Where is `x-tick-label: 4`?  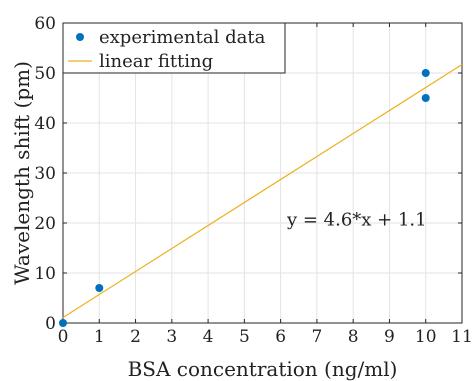
x-tick-label: 4 is located at coordinates (208, 337).